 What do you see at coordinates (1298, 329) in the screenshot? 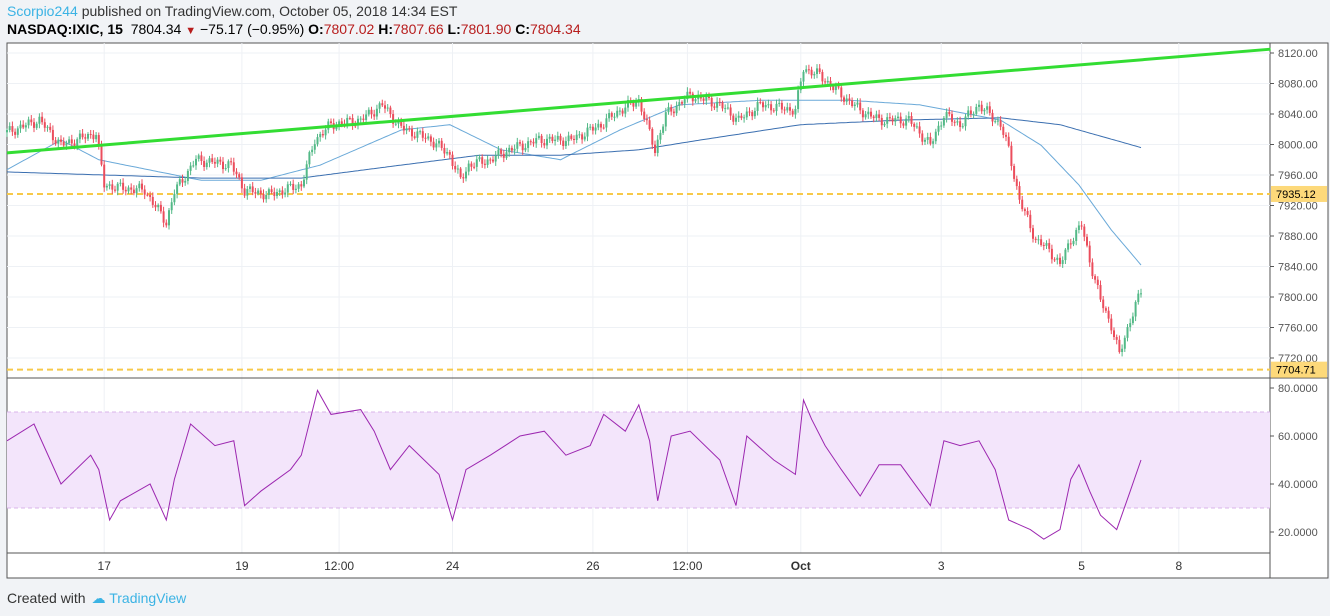
I see `price-tick-label: 7760.00` at bounding box center [1298, 329].